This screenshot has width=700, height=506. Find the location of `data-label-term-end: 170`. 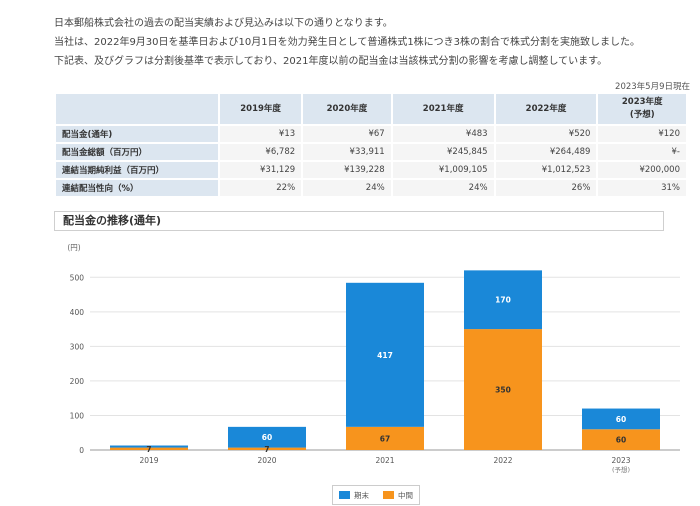

data-label-term-end: 170 is located at coordinates (503, 300).